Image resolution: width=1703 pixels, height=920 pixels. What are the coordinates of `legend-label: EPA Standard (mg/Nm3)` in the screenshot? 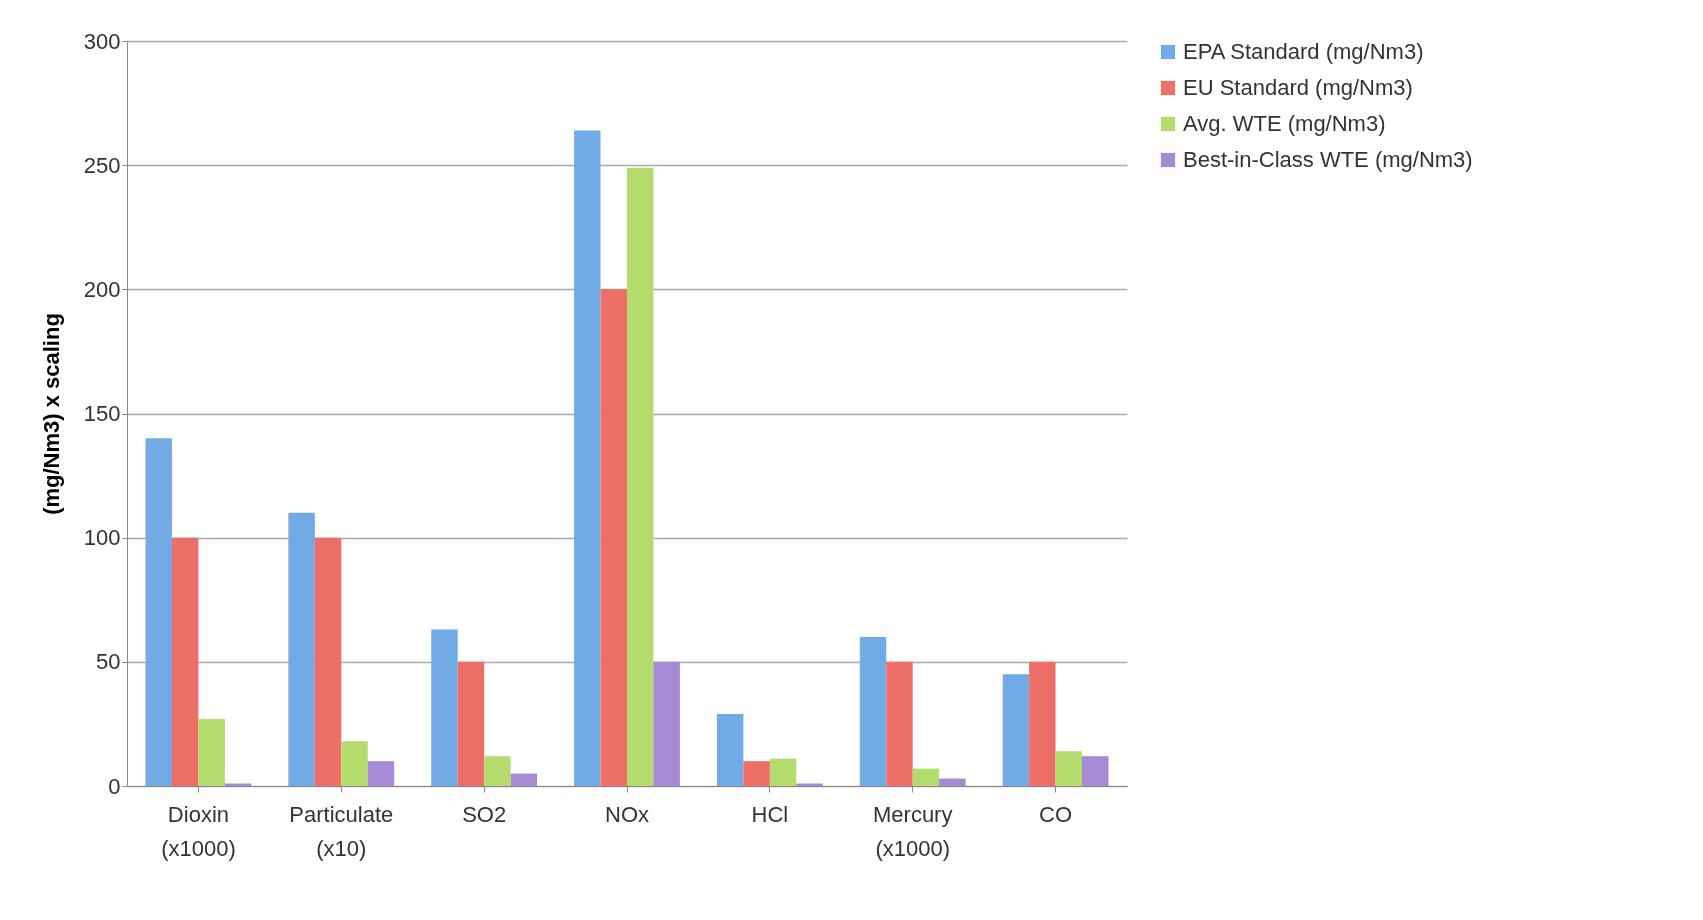 It's located at (1303, 51).